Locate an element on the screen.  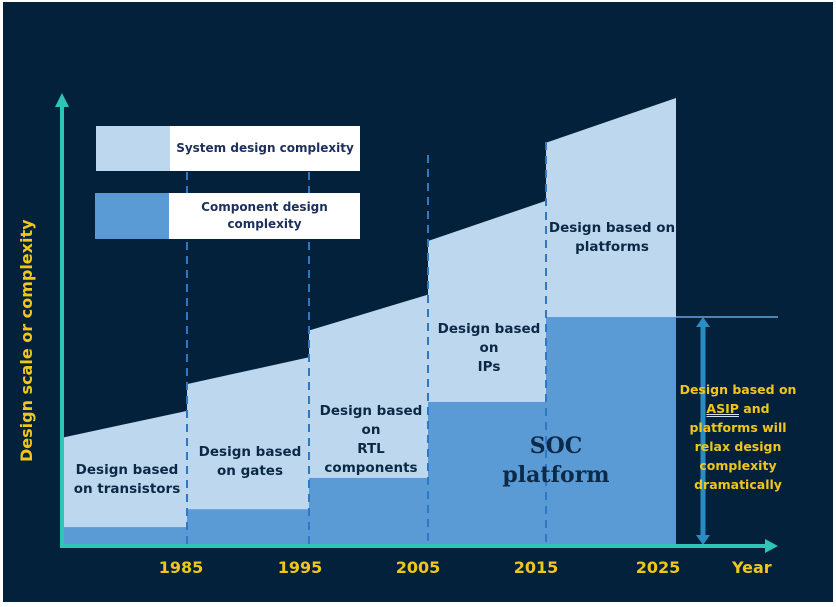
x-tick-1995: 1995 is located at coordinates (300, 567).